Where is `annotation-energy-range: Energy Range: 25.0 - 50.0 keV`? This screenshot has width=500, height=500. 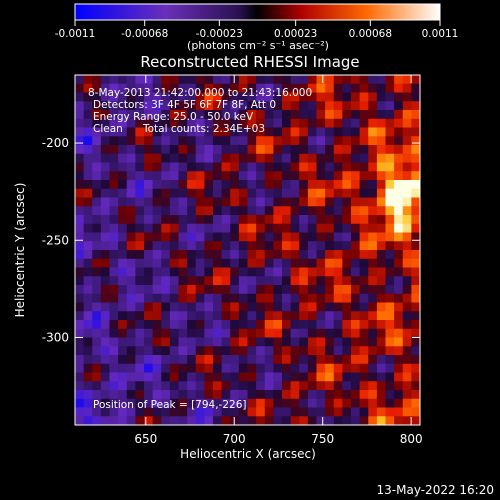 annotation-energy-range: Energy Range: 25.0 - 50.0 keV is located at coordinates (173, 117).